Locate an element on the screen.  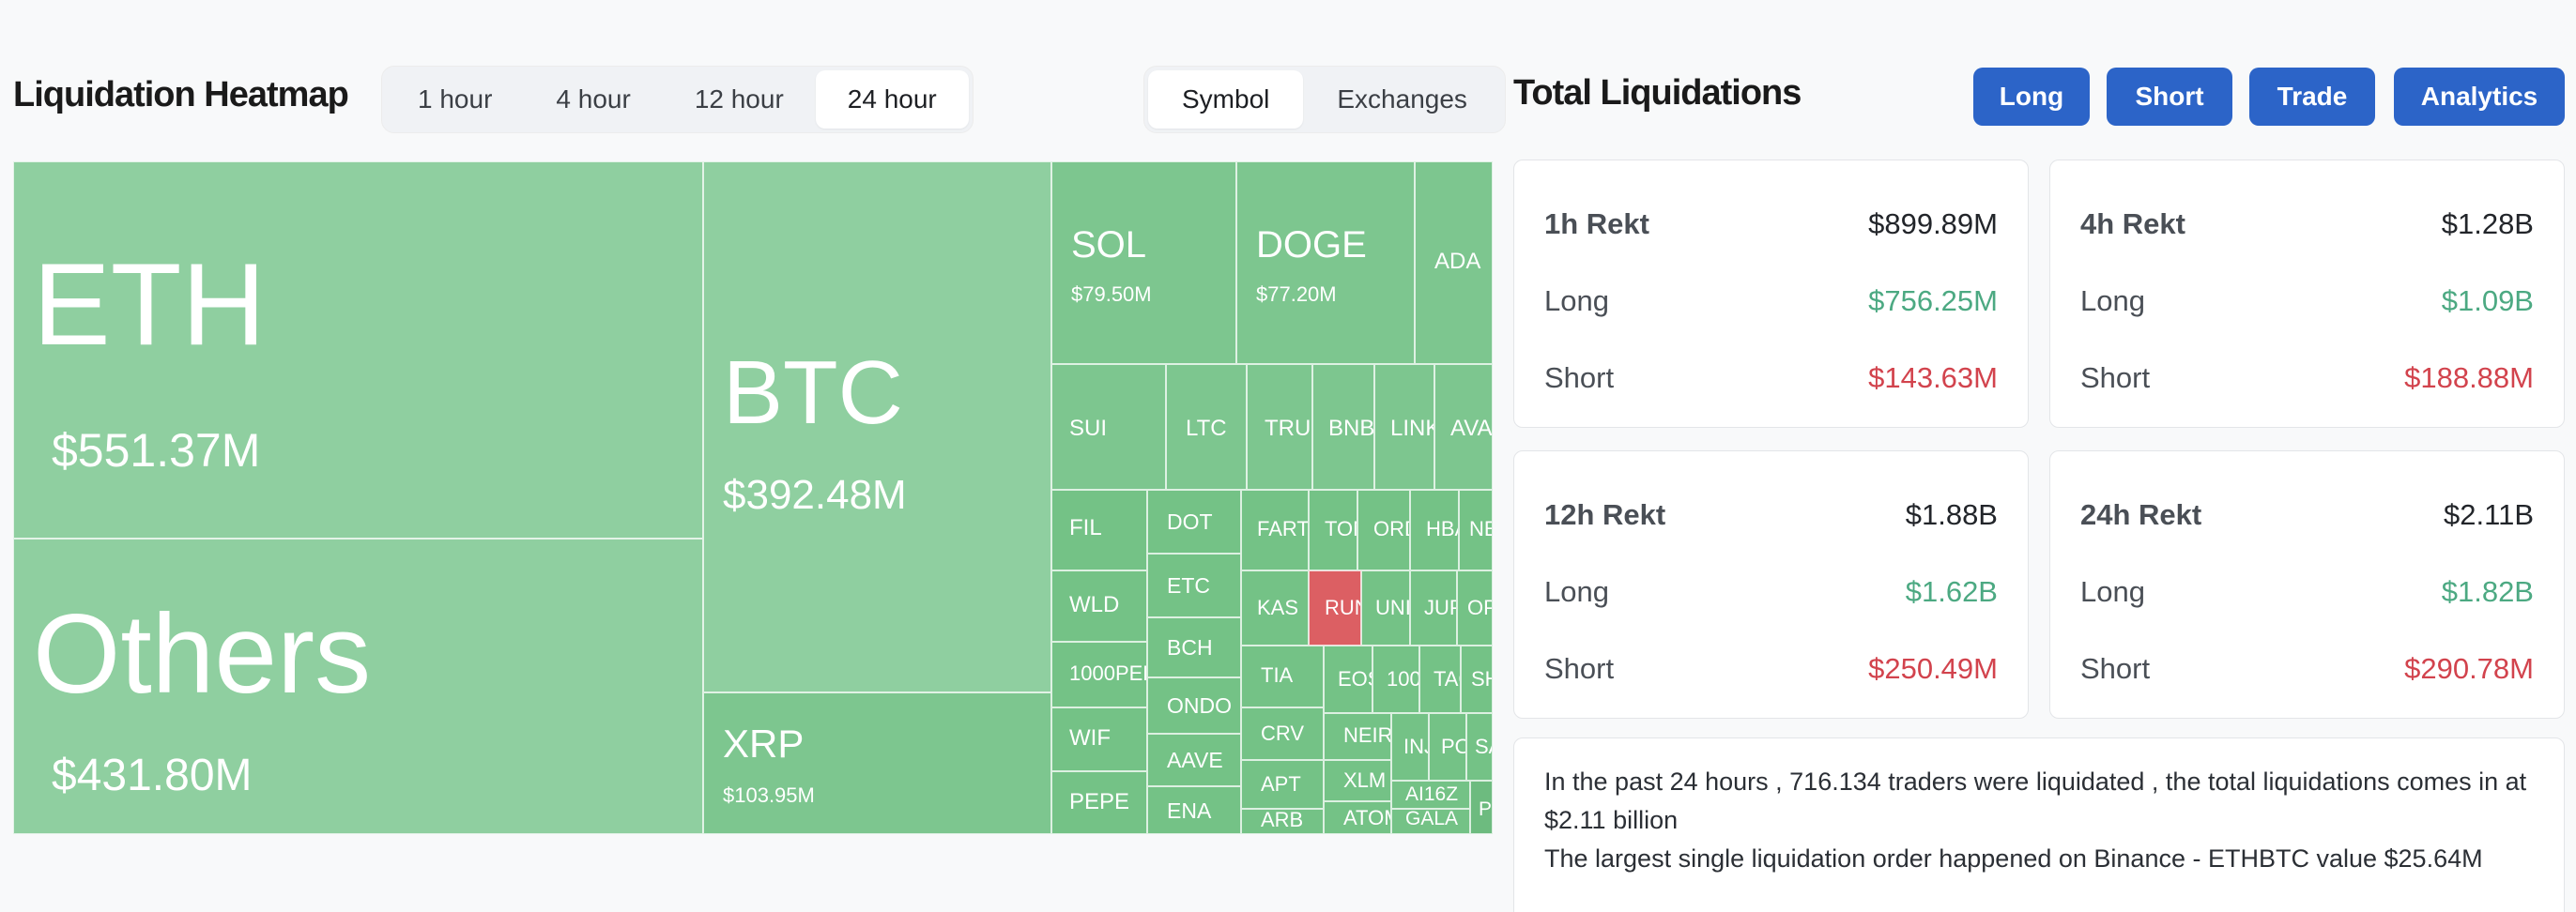
cell-etc: ETC is located at coordinates (1194, 585).